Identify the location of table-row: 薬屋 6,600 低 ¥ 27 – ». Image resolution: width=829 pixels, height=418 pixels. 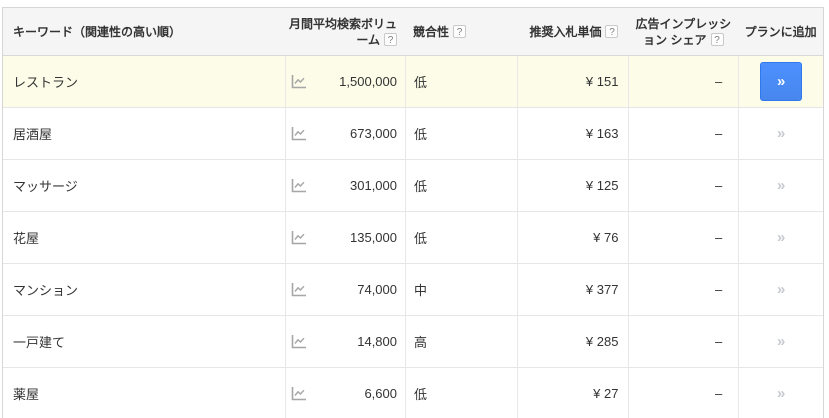
(413, 393).